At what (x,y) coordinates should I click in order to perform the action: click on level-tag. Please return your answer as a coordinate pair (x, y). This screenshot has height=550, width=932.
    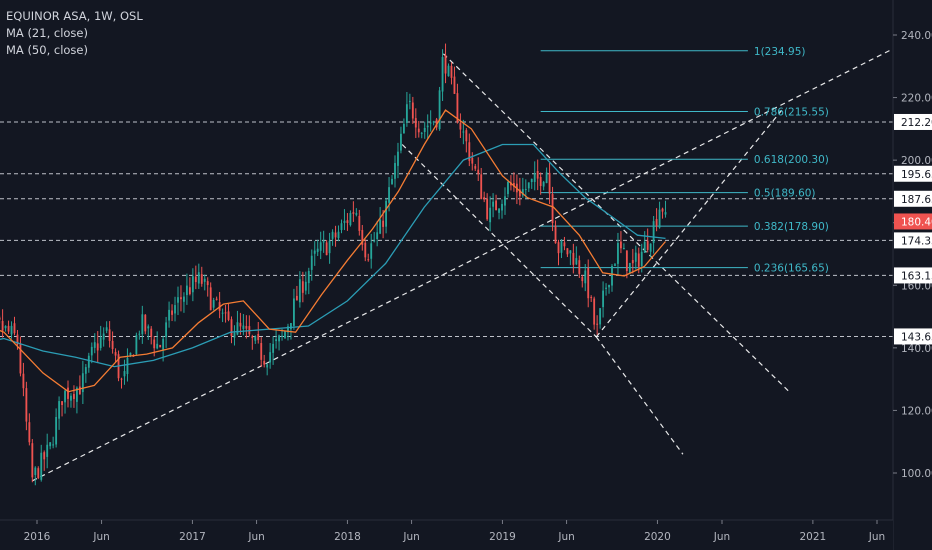
    Looking at the image, I should click on (913, 240).